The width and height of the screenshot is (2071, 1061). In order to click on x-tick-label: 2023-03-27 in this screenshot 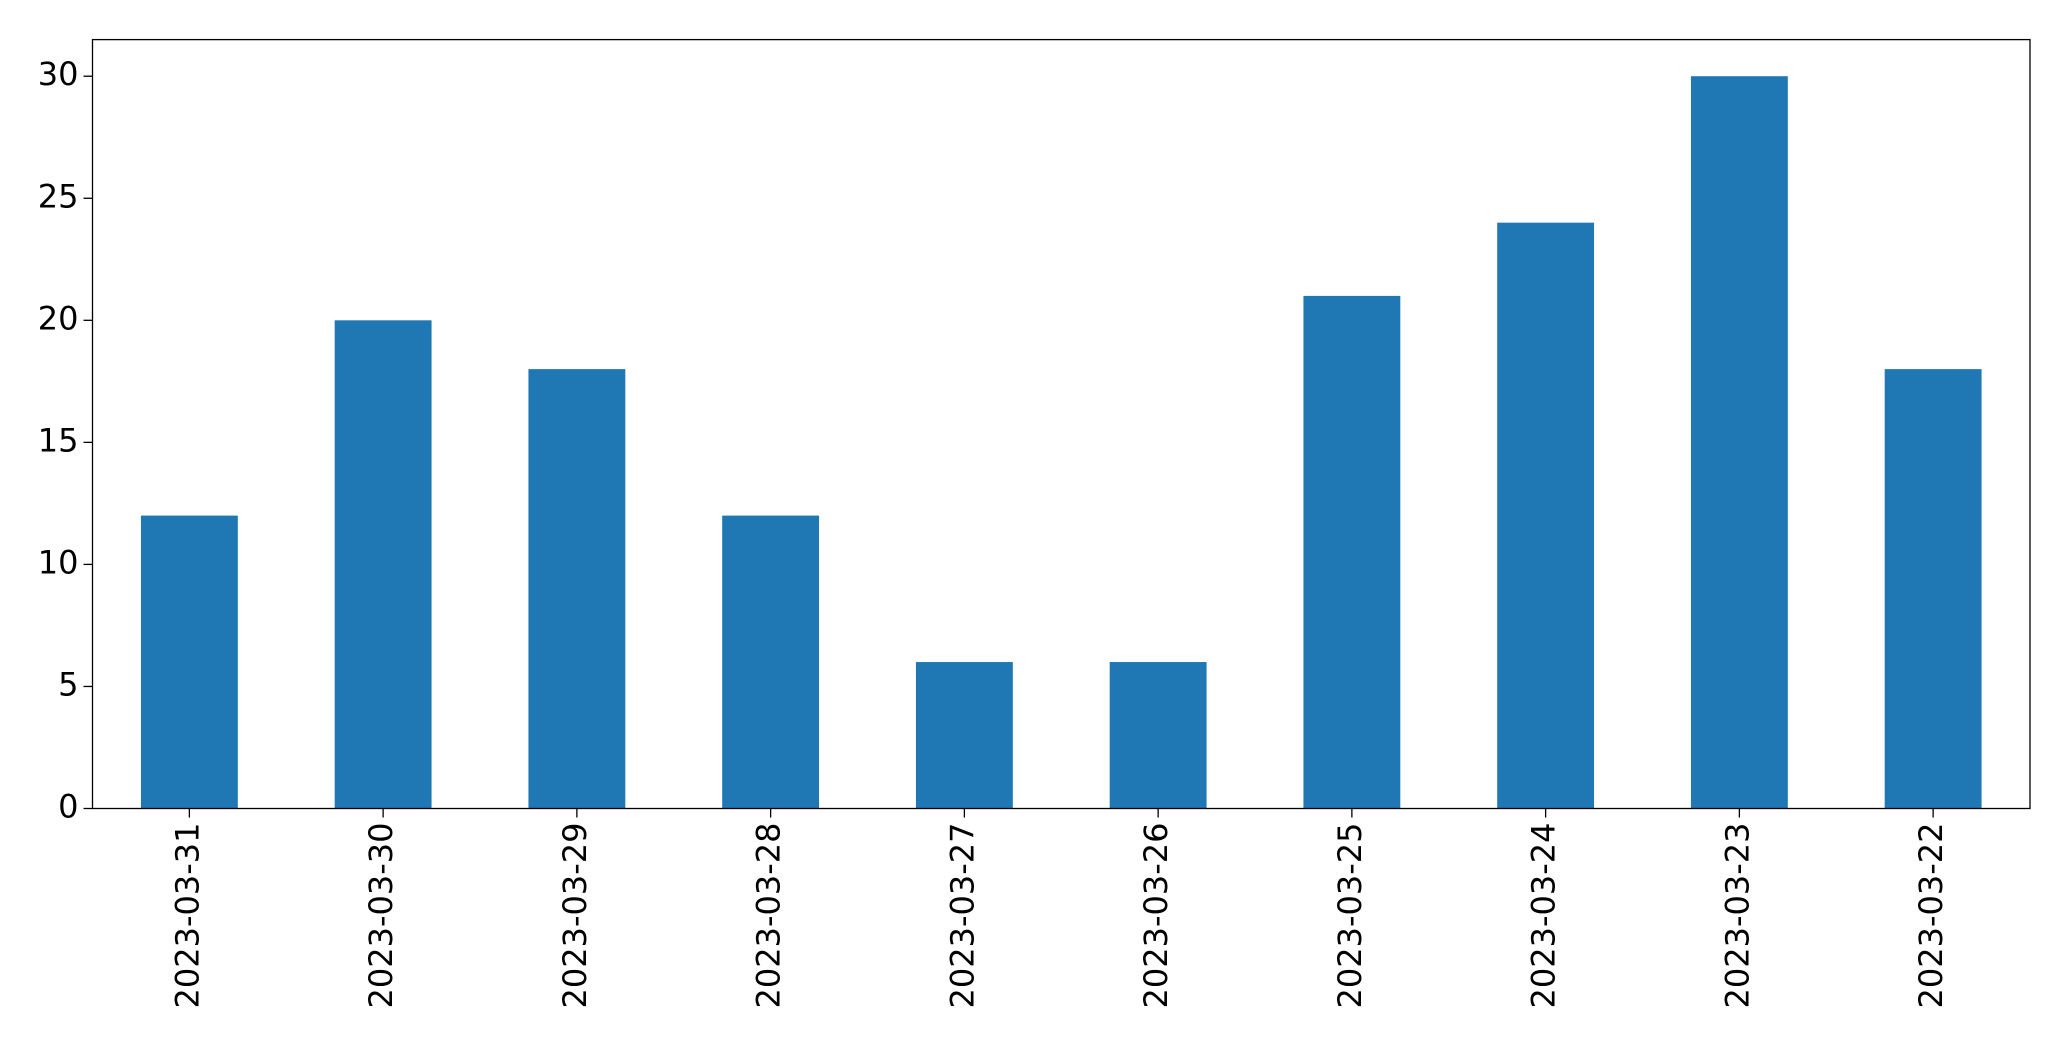, I will do `click(962, 916)`.